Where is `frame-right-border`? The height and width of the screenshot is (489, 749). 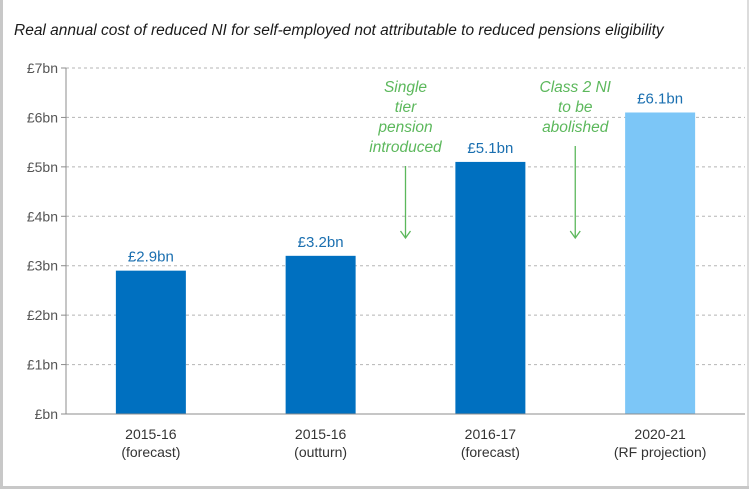
frame-right-border is located at coordinates (748, 244).